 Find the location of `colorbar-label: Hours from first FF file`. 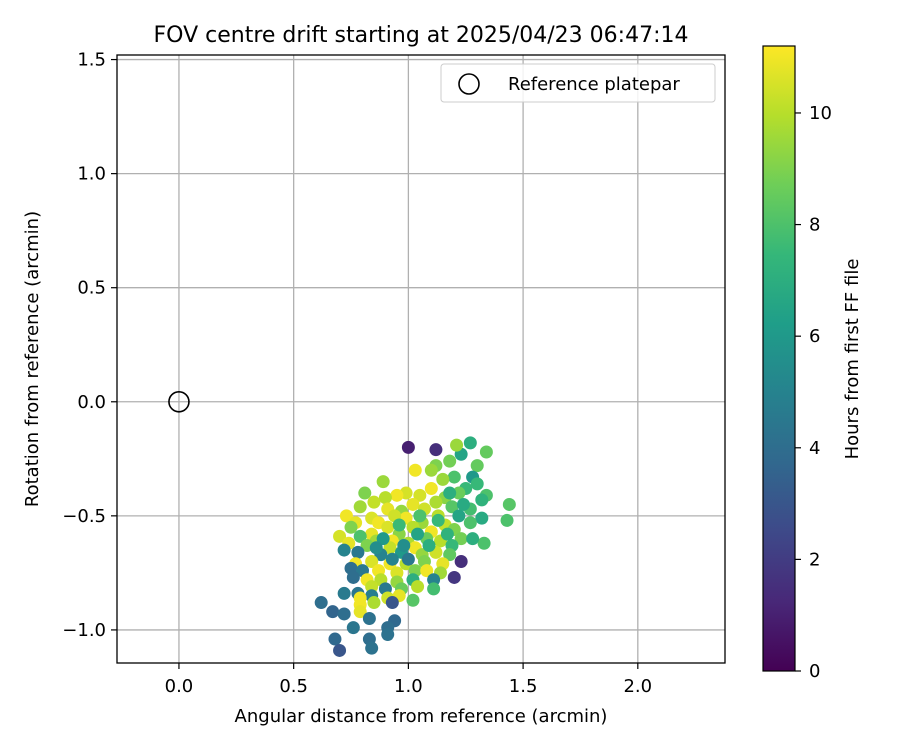

colorbar-label: Hours from first FF file is located at coordinates (852, 359).